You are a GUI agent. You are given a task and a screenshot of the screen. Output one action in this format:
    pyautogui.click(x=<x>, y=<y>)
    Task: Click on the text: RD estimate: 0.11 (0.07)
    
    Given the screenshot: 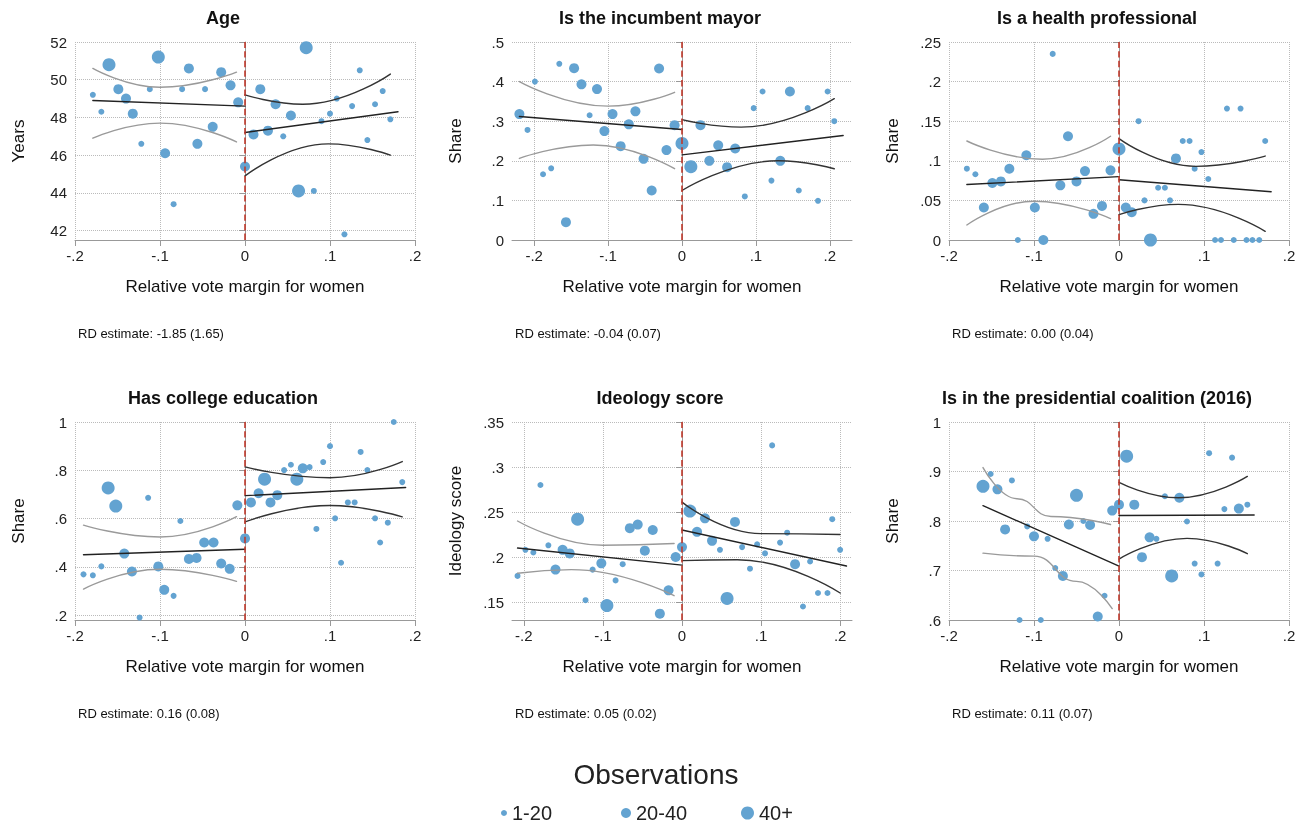 What is the action you would take?
    pyautogui.click(x=1022, y=713)
    